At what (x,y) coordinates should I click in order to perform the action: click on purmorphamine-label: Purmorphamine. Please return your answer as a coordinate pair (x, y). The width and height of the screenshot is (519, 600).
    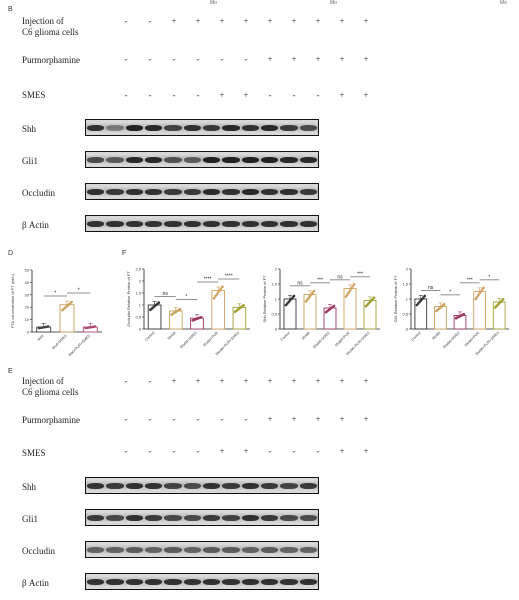
    Looking at the image, I should click on (51, 60).